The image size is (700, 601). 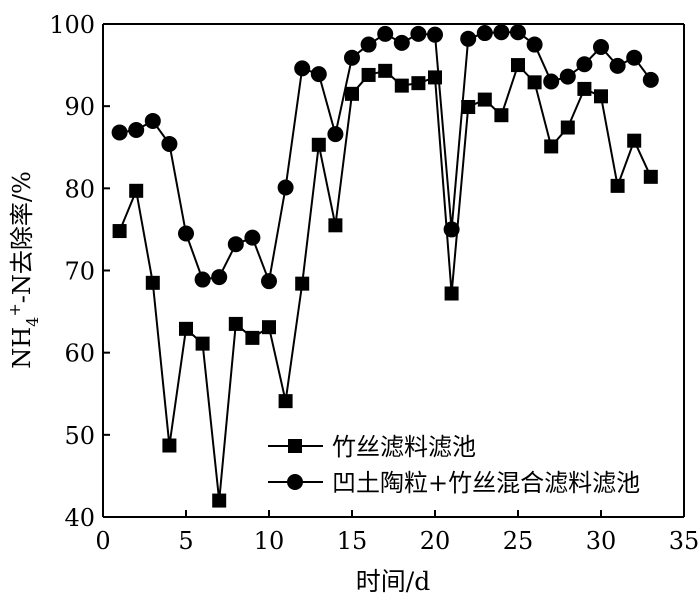 What do you see at coordinates (295, 446) in the screenshot?
I see `legend-marker-square` at bounding box center [295, 446].